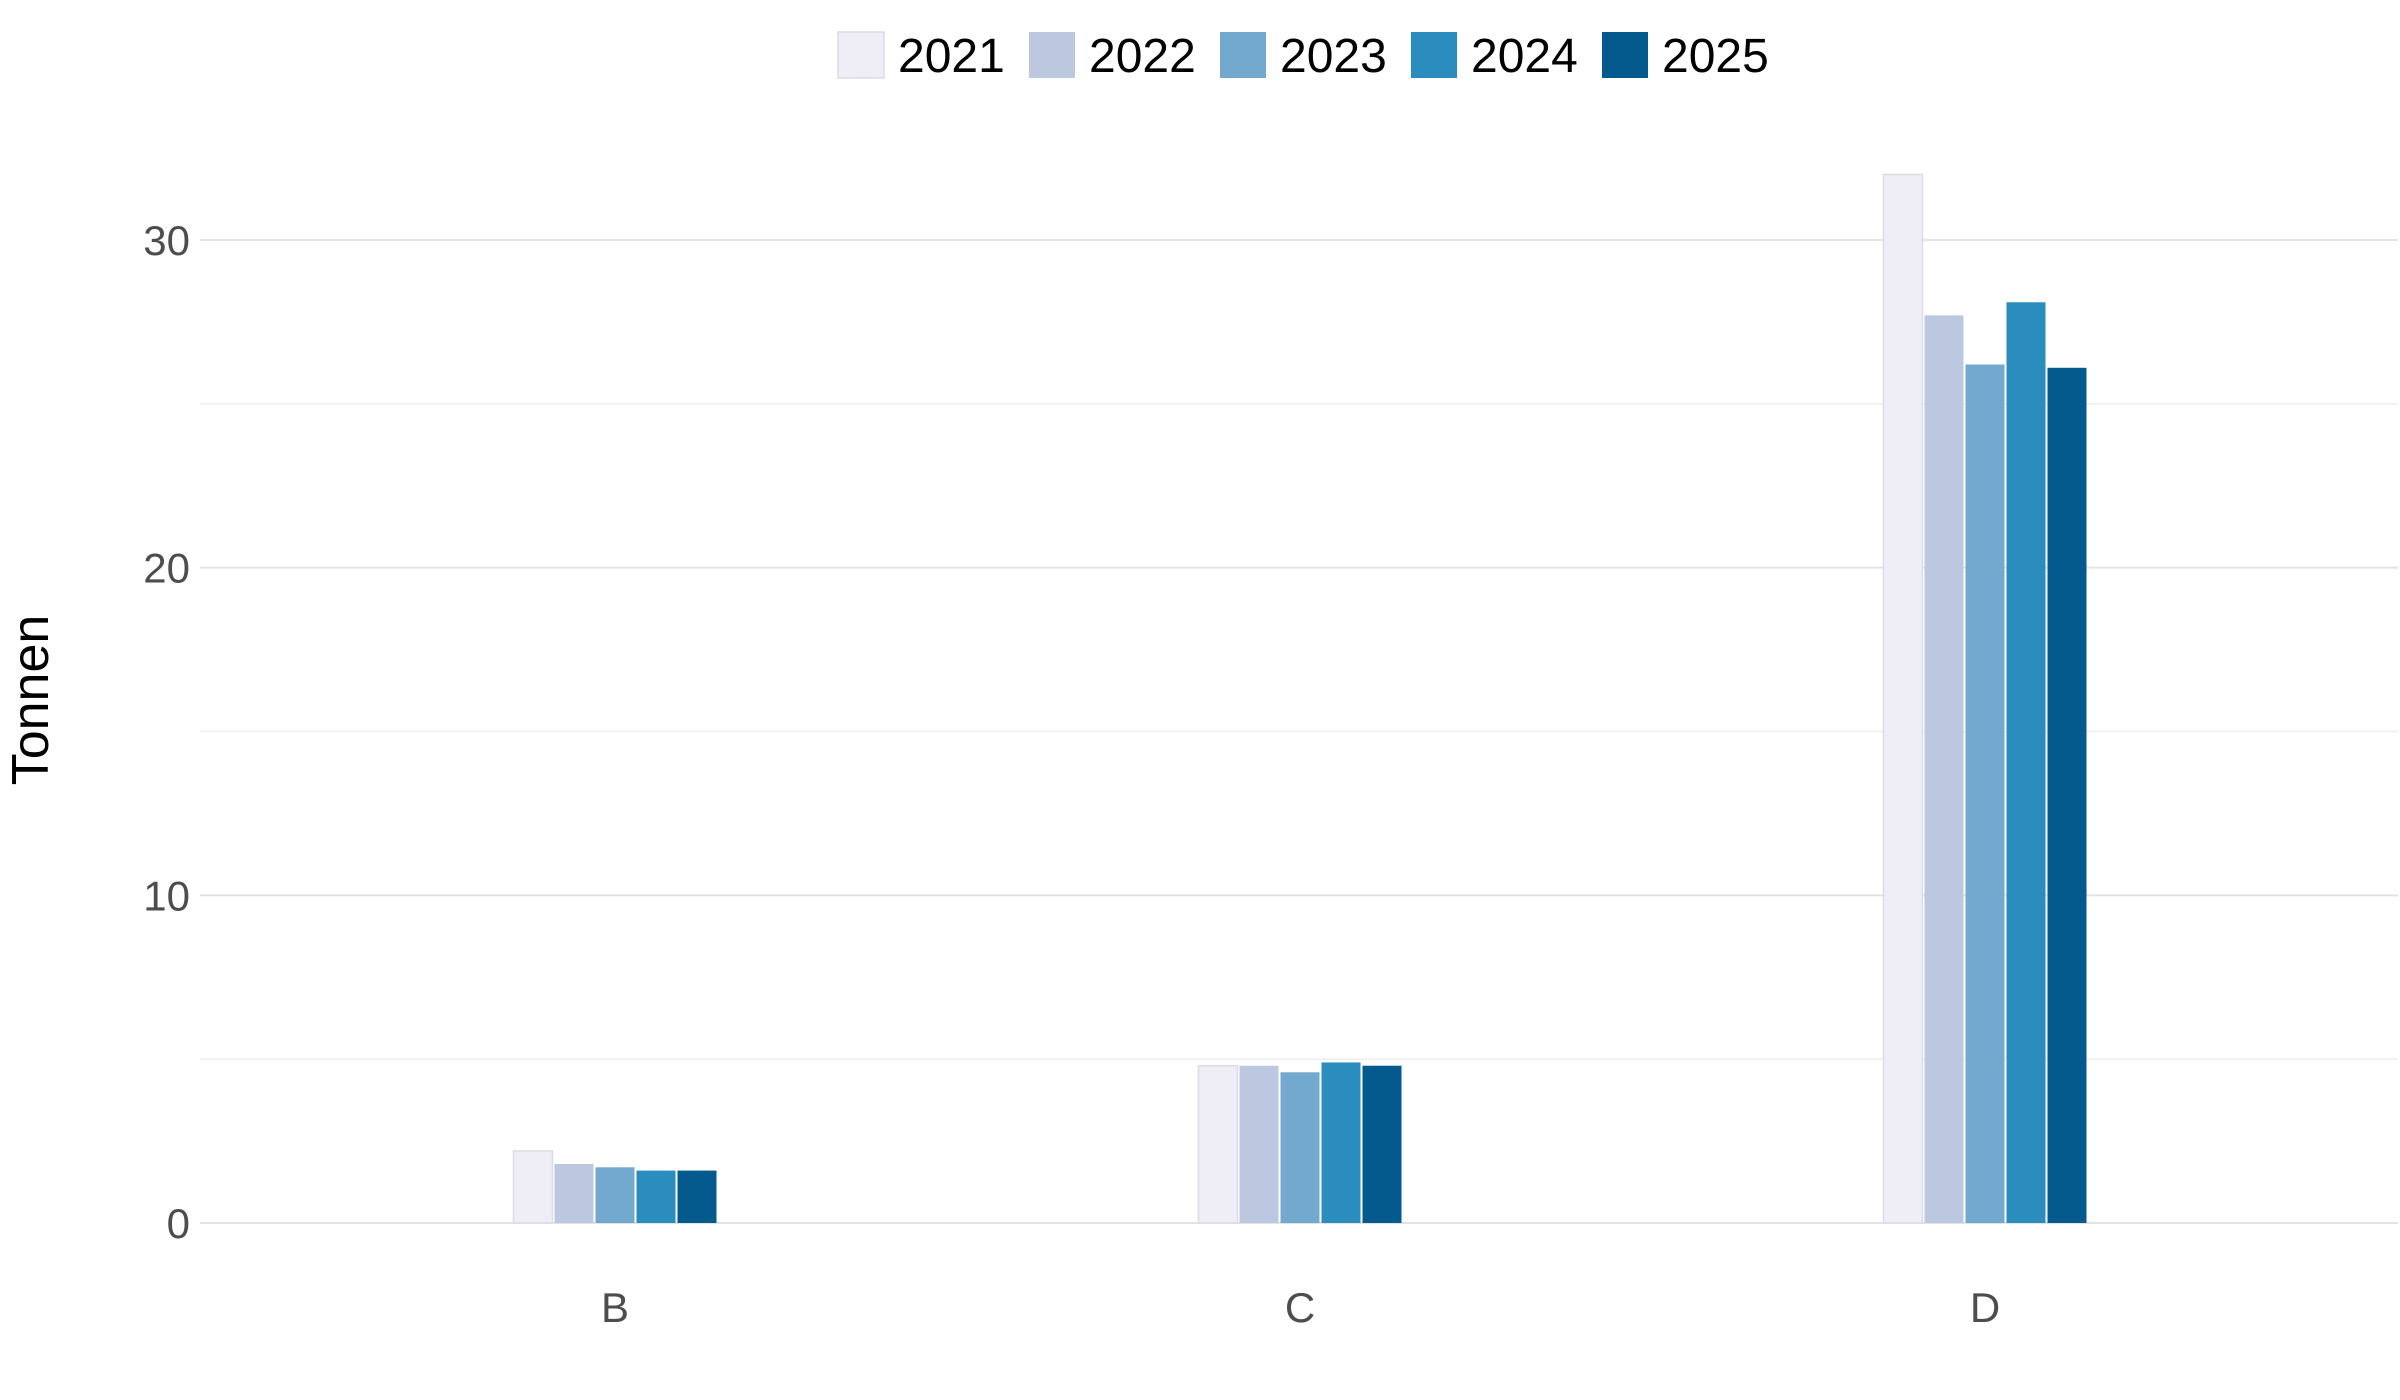  Describe the element at coordinates (166, 895) in the screenshot. I see `y-tick-label: 10` at that location.